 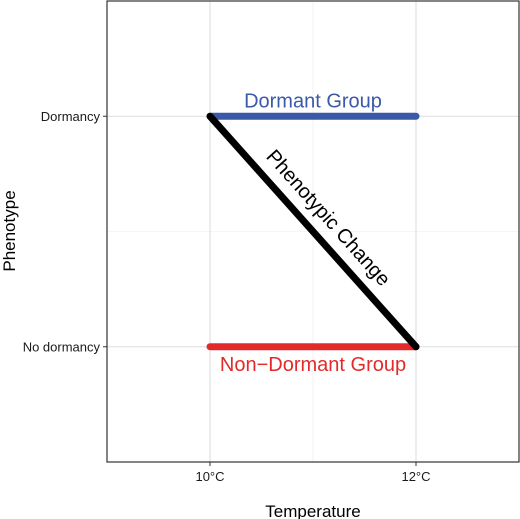 What do you see at coordinates (313, 101) in the screenshot?
I see `annotation-label: Dormant Group` at bounding box center [313, 101].